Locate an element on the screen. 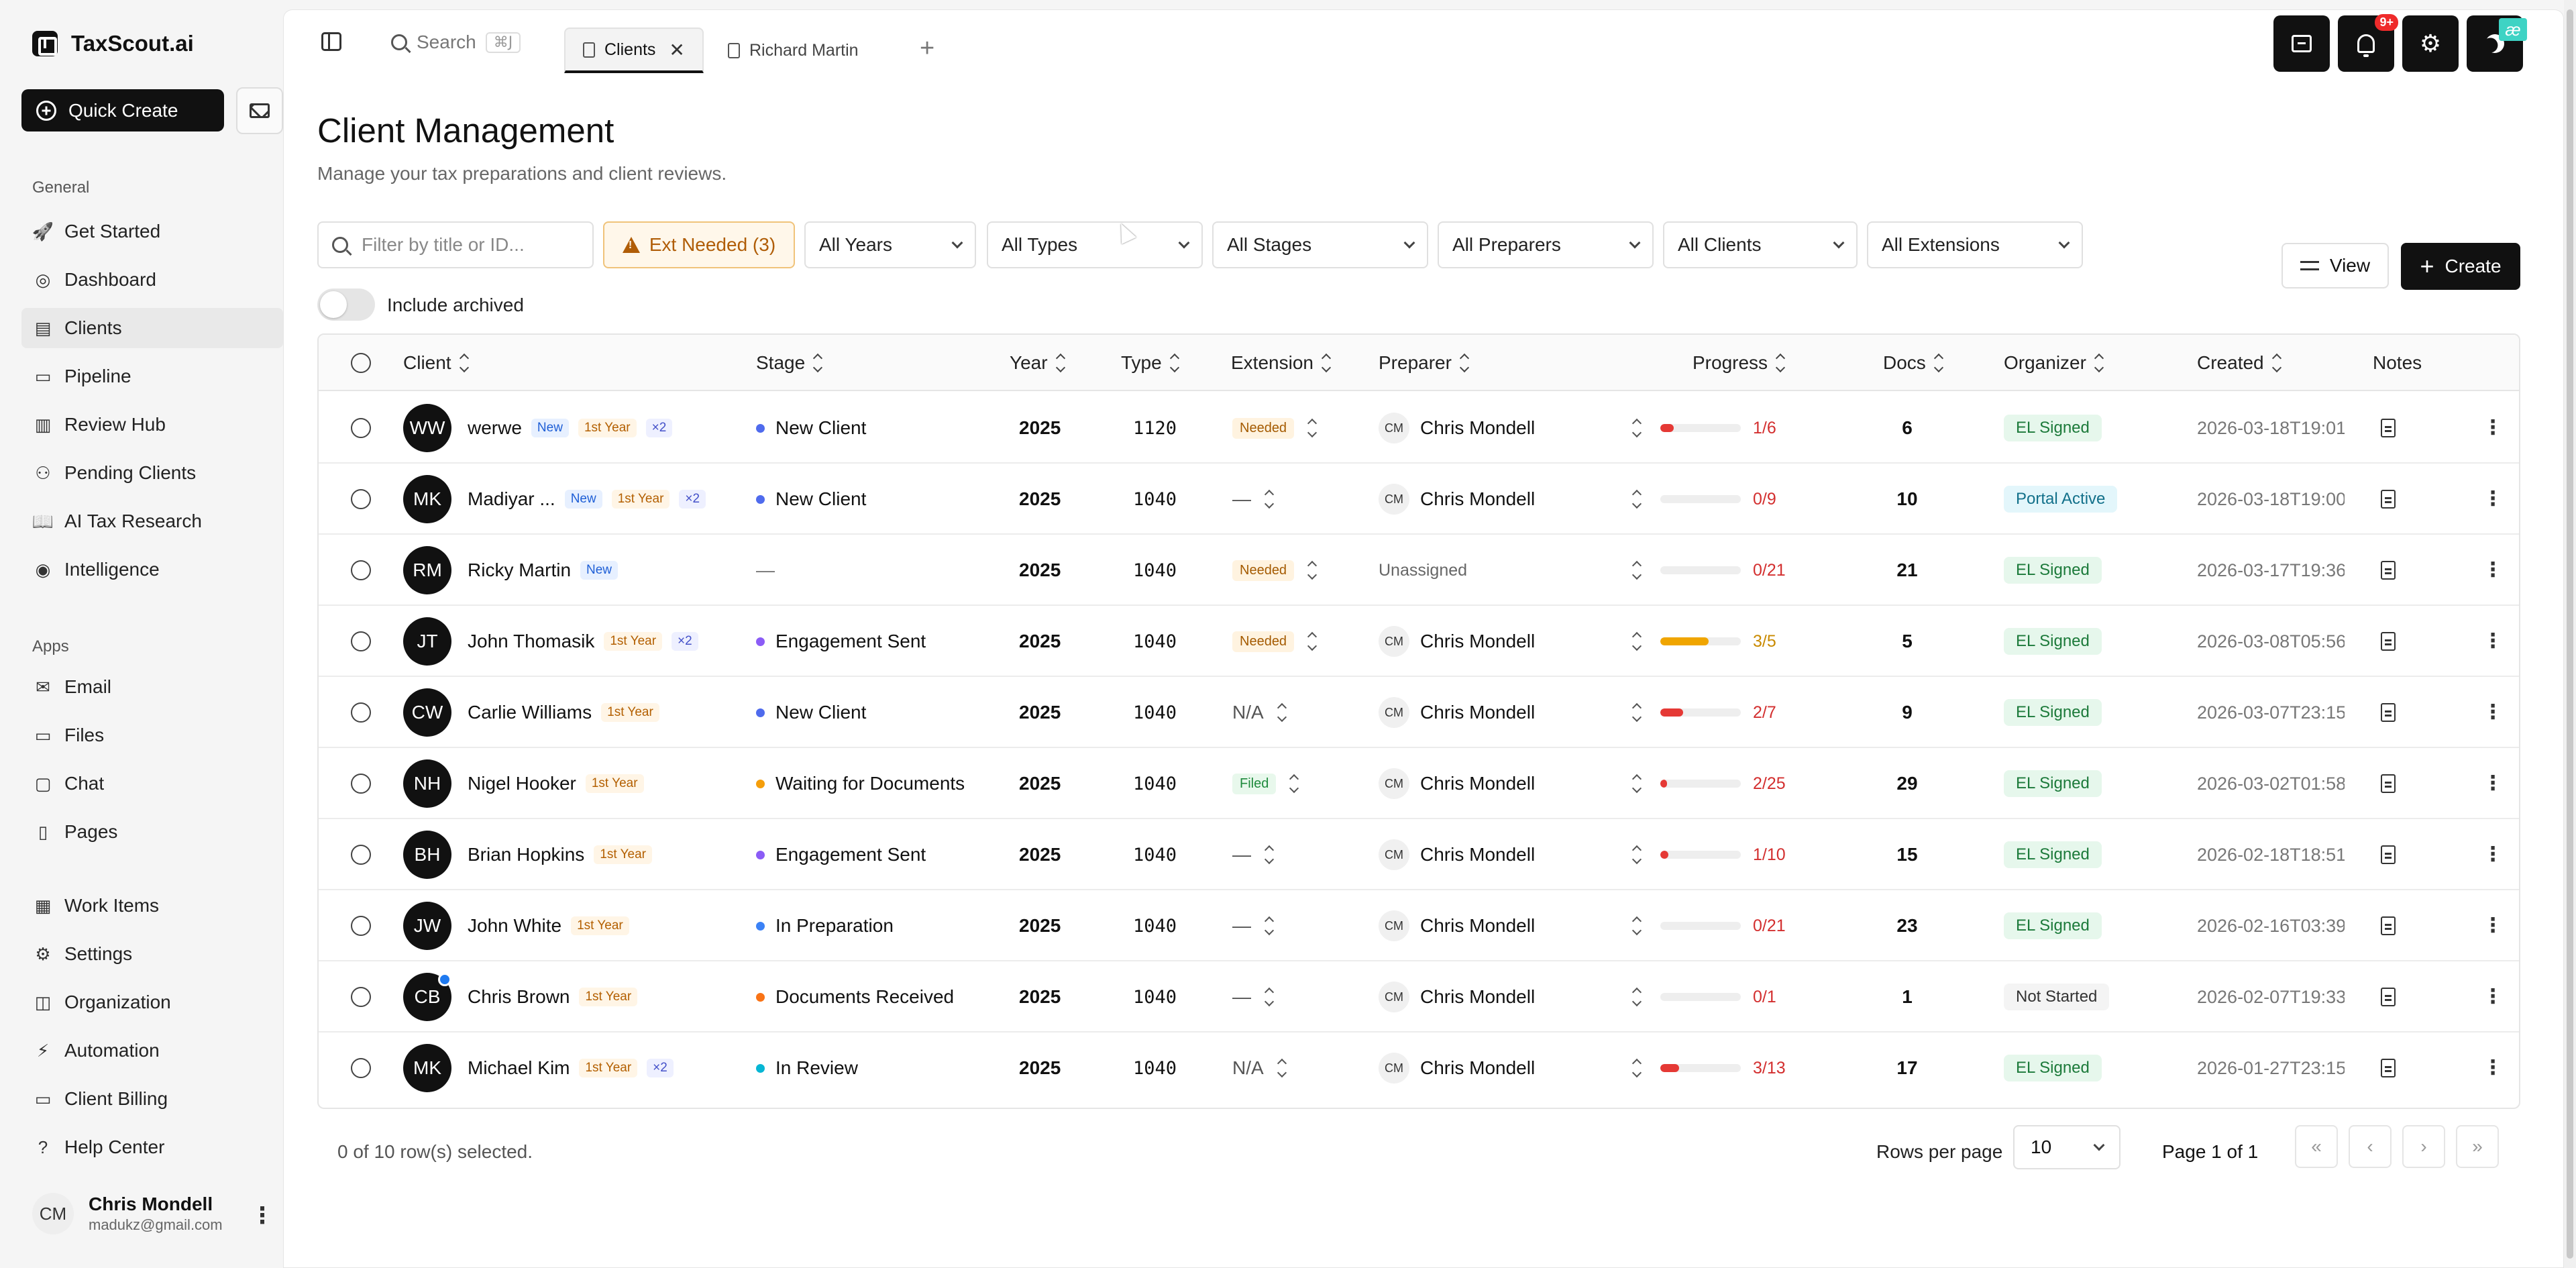 Image resolution: width=2576 pixels, height=1268 pixels. extension-icon: æ is located at coordinates (2513, 29).